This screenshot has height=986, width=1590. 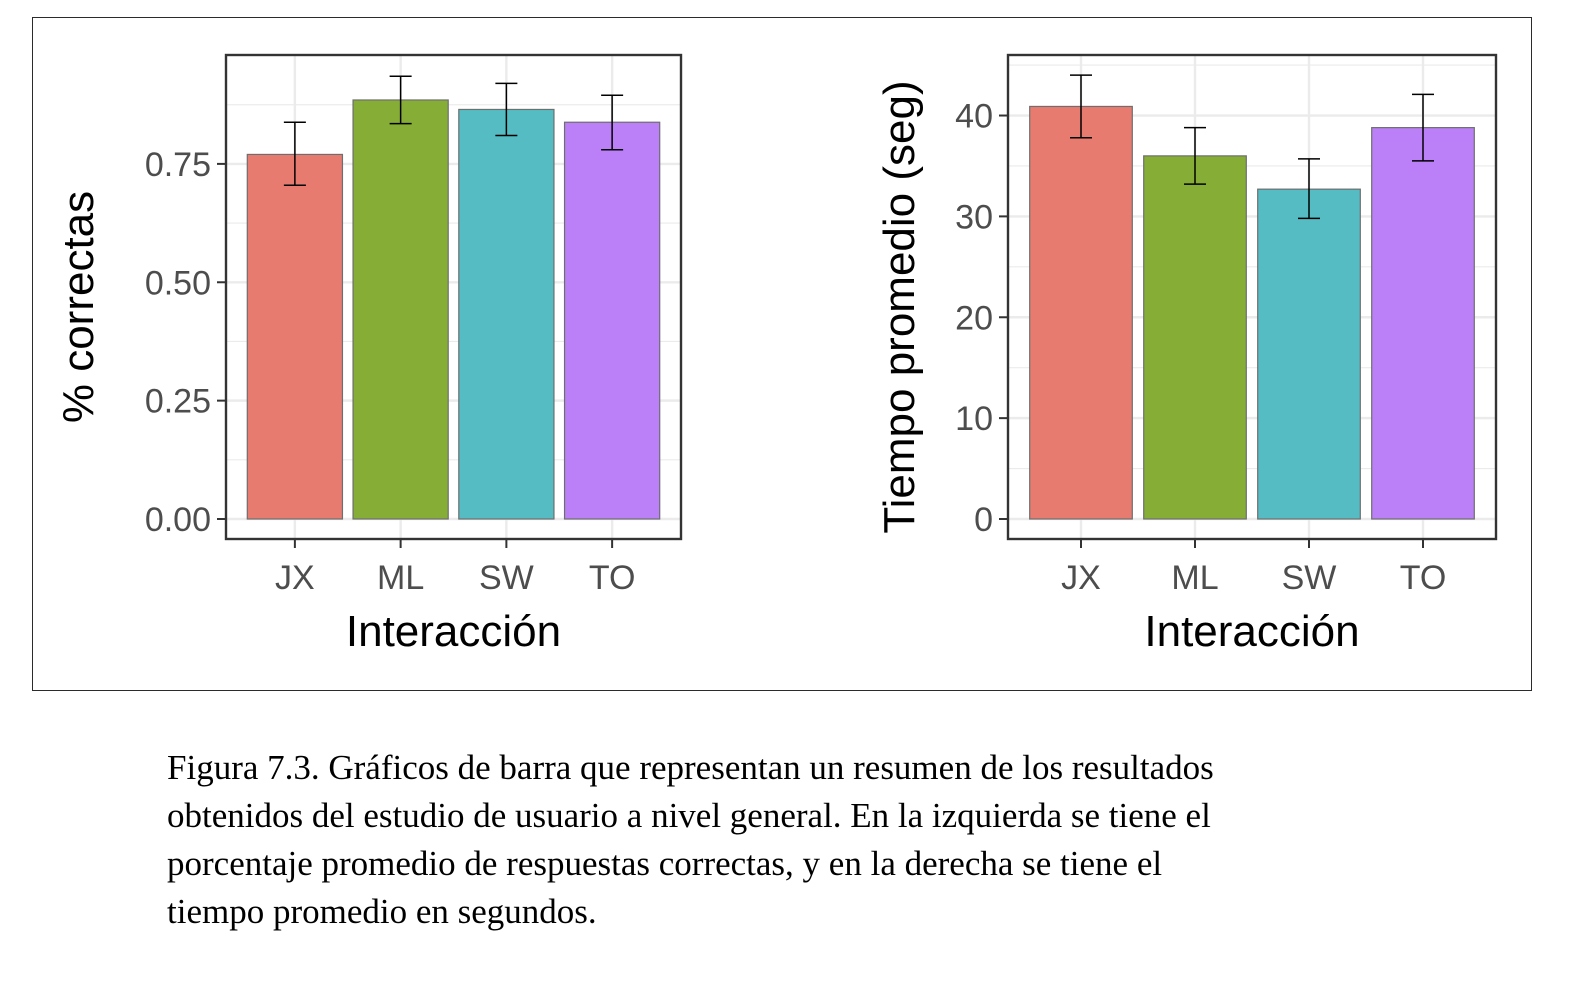 I want to click on left-chart-xtick-label: ML, so click(x=400, y=578).